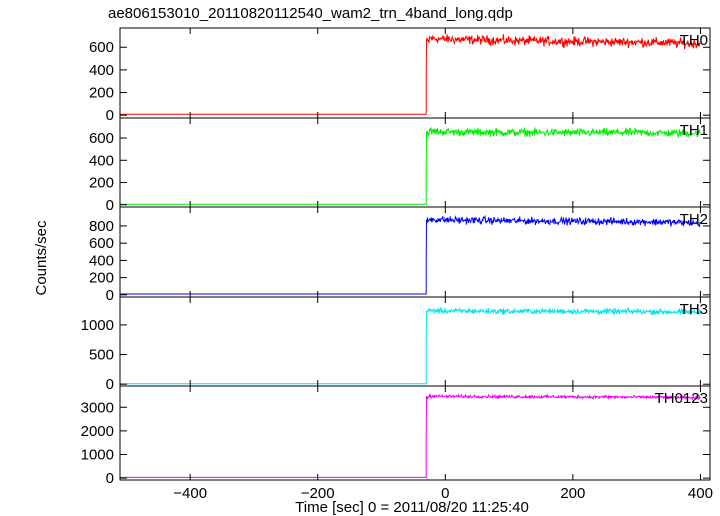 The width and height of the screenshot is (720, 516). What do you see at coordinates (97, 325) in the screenshot?
I see `y-tick-label-th3: 1000` at bounding box center [97, 325].